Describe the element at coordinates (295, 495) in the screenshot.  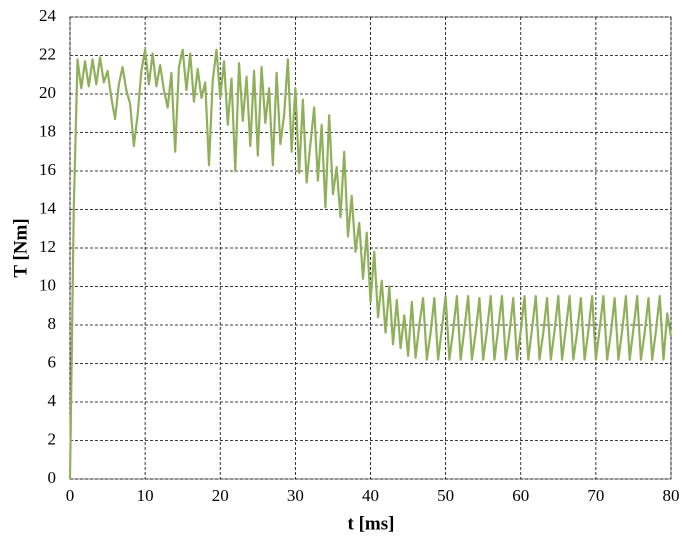
I see `x-tick-label: 30` at that location.